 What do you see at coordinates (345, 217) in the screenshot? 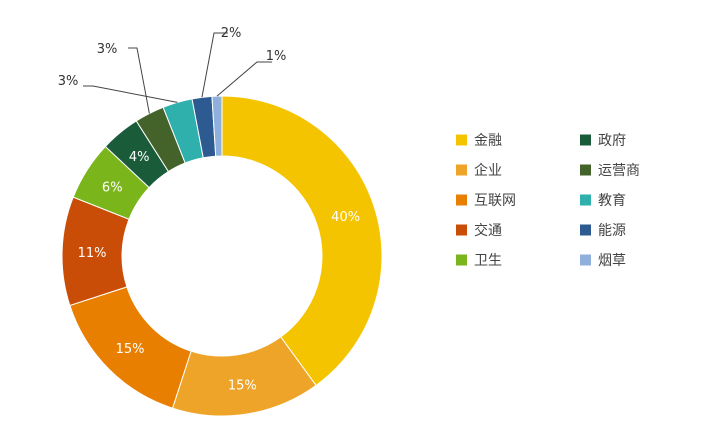
I see `slice-label-金融: 40%` at bounding box center [345, 217].